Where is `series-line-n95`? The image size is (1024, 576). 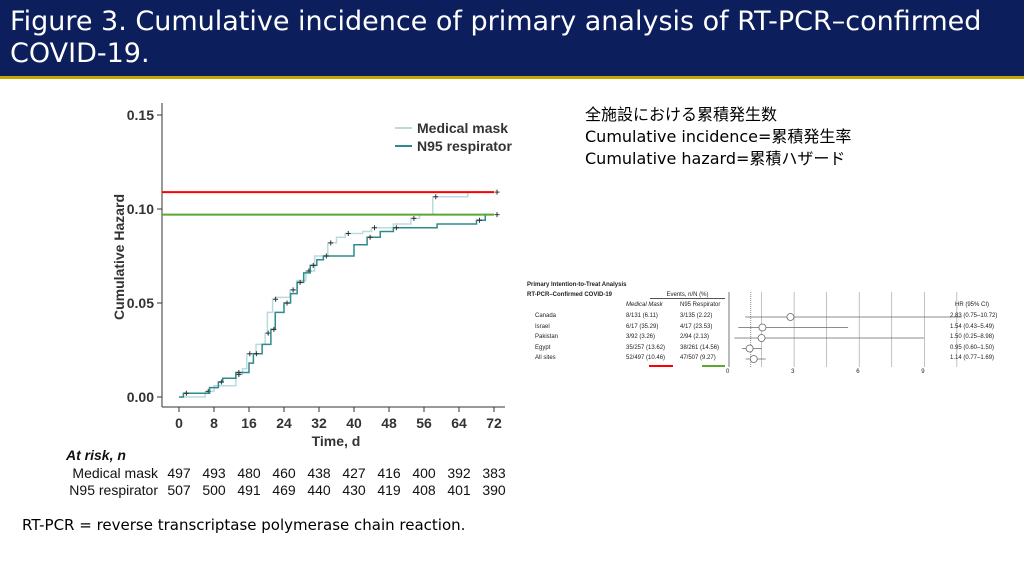
series-line-n95 is located at coordinates (336, 305).